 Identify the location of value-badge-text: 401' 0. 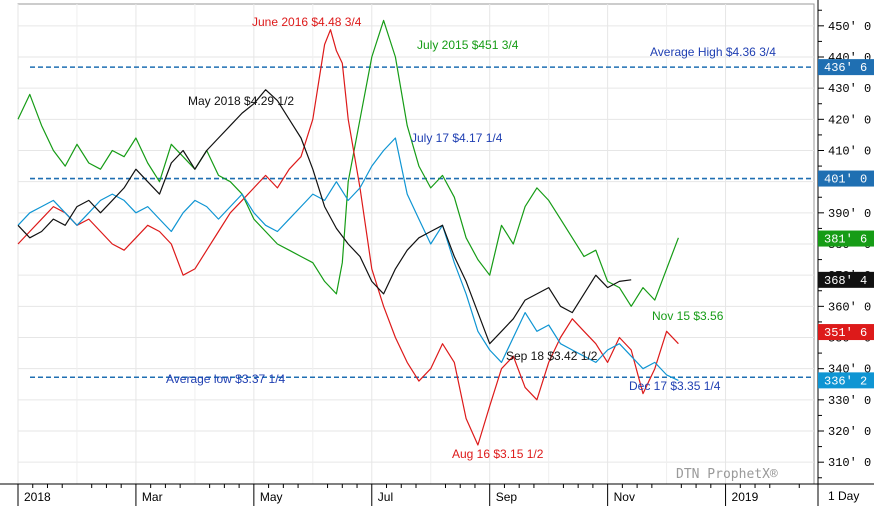
(845, 180).